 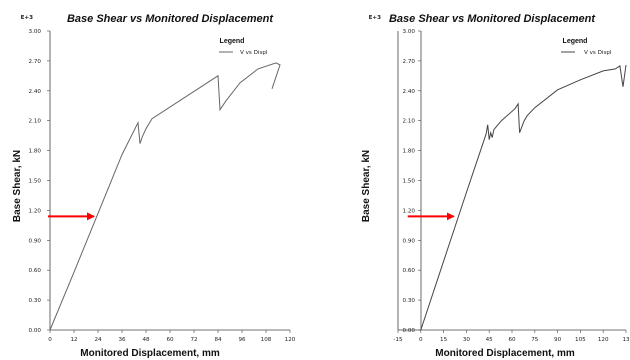 I want to click on x-tick-label: 48, so click(x=146, y=340).